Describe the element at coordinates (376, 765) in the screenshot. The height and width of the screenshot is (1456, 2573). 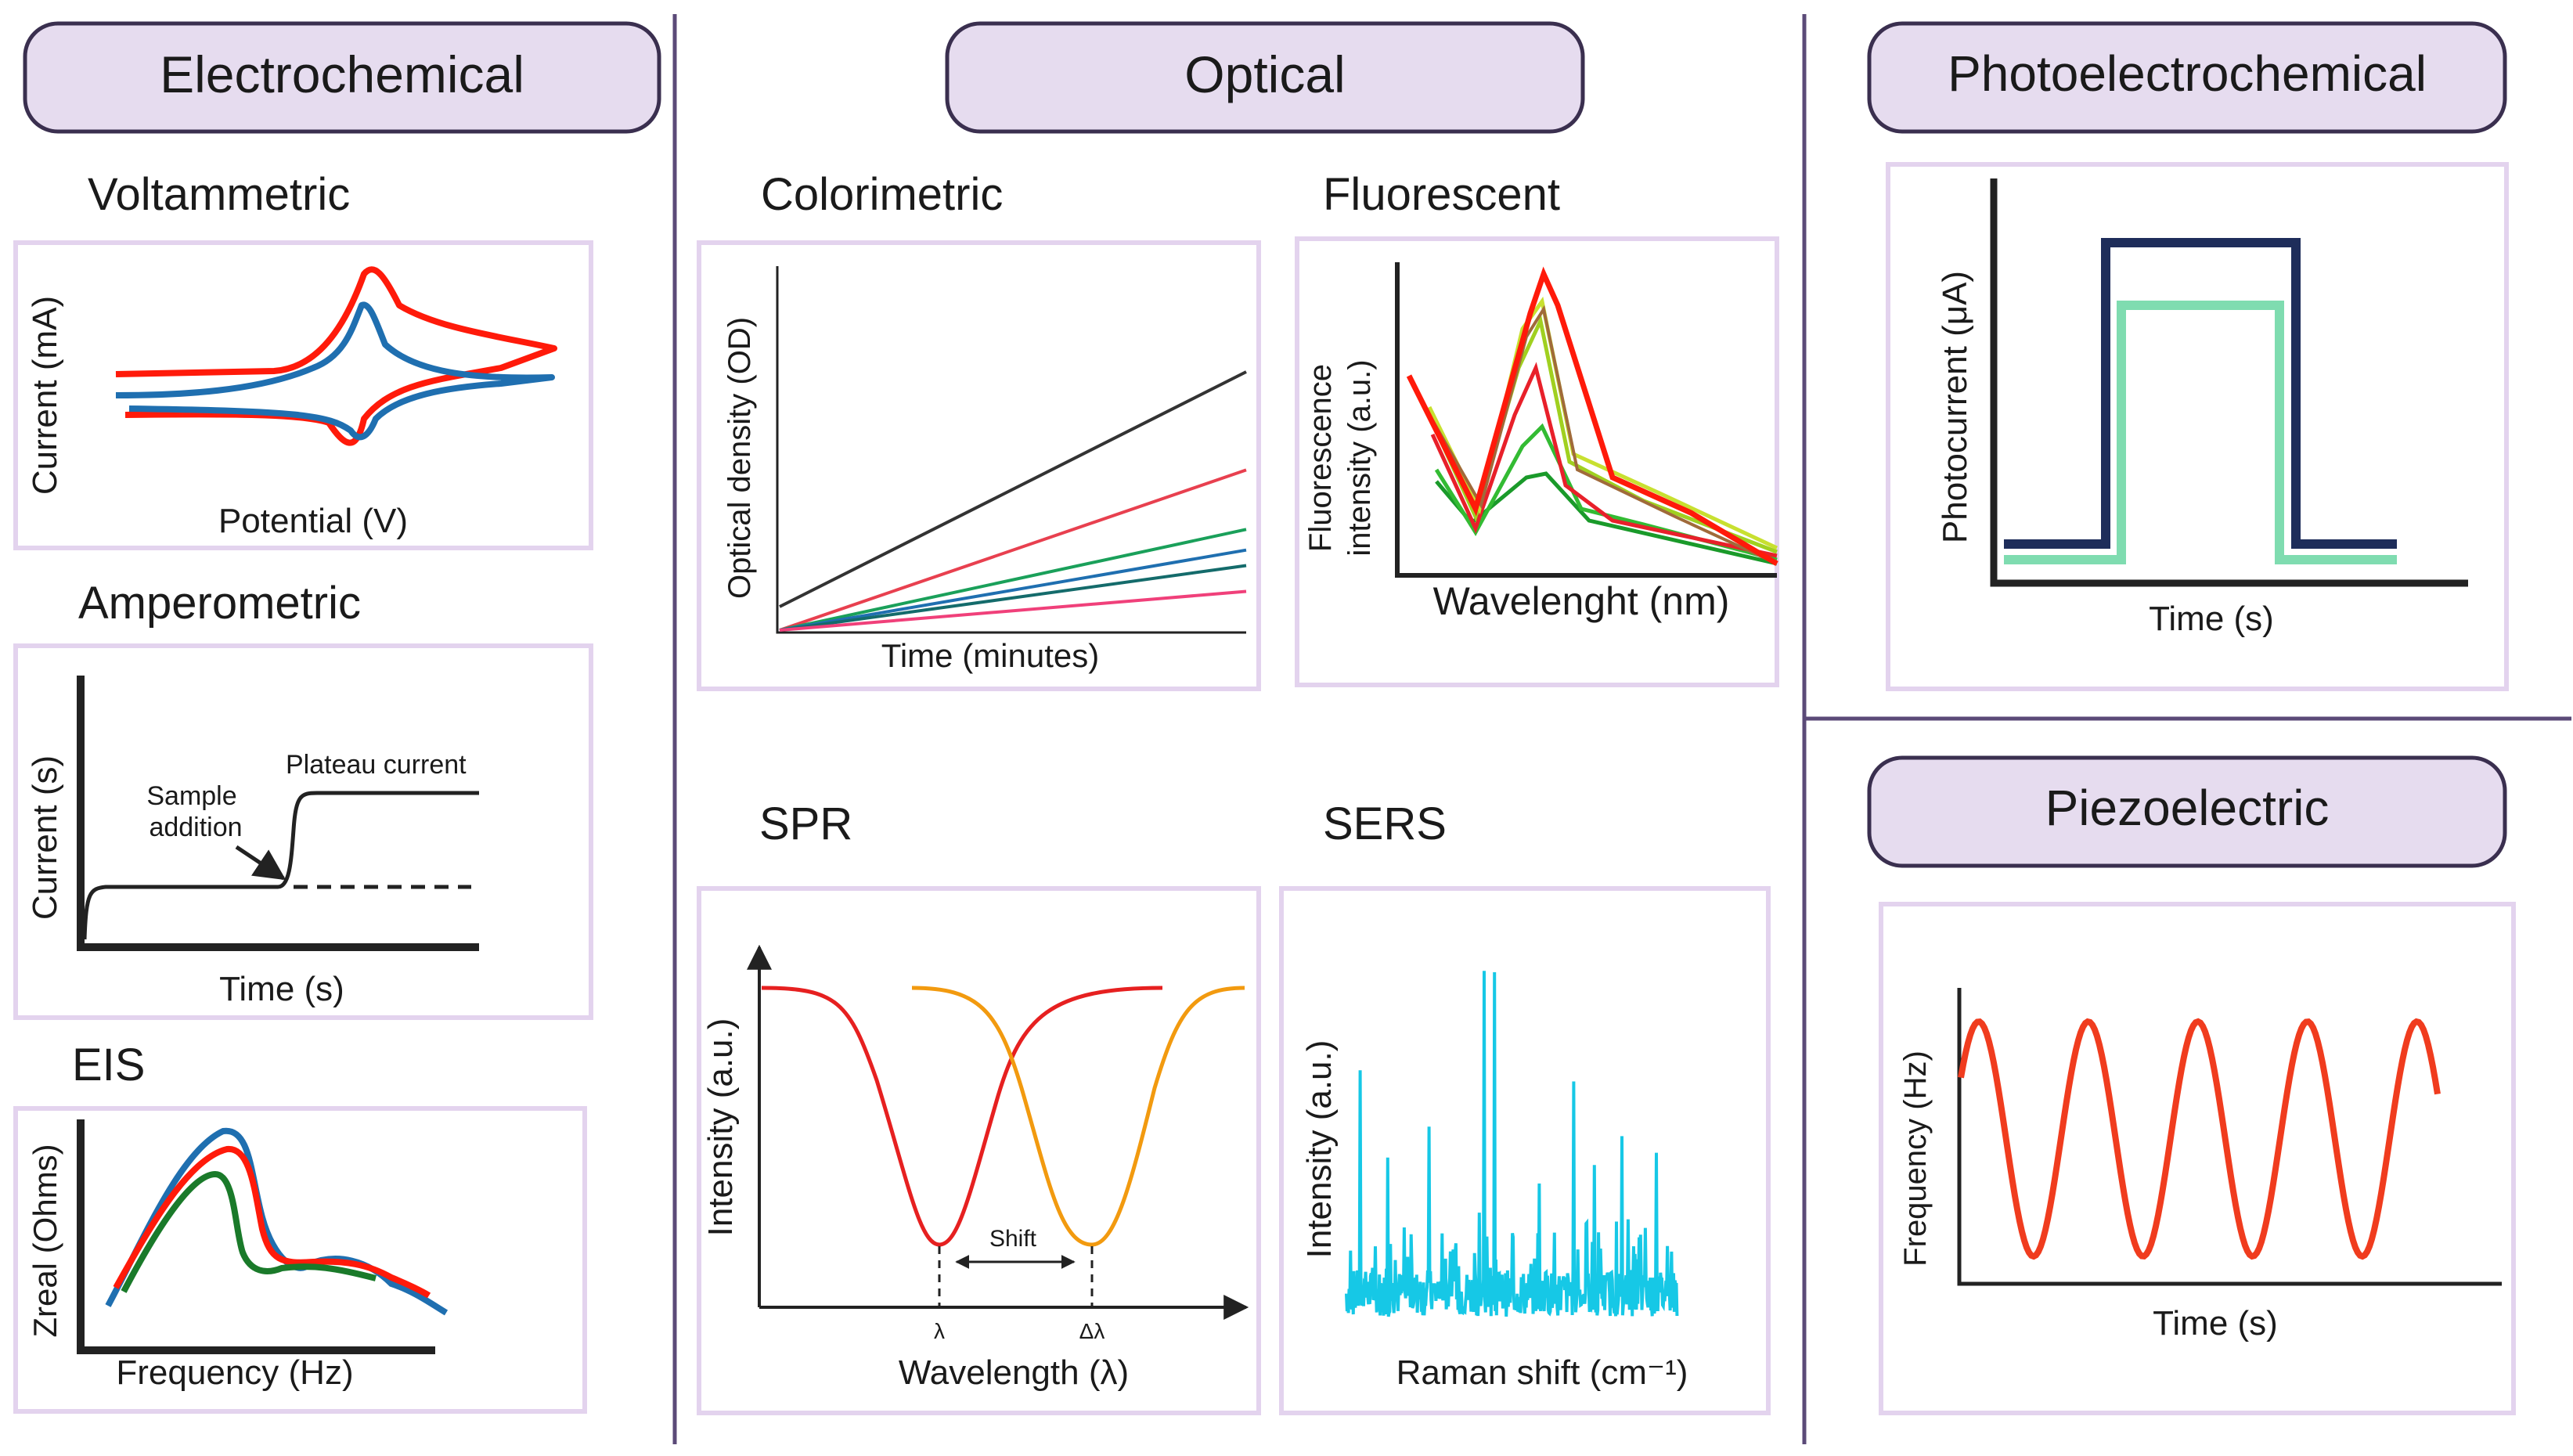
I see `amperometric-plateau-label: Plateau current` at that location.